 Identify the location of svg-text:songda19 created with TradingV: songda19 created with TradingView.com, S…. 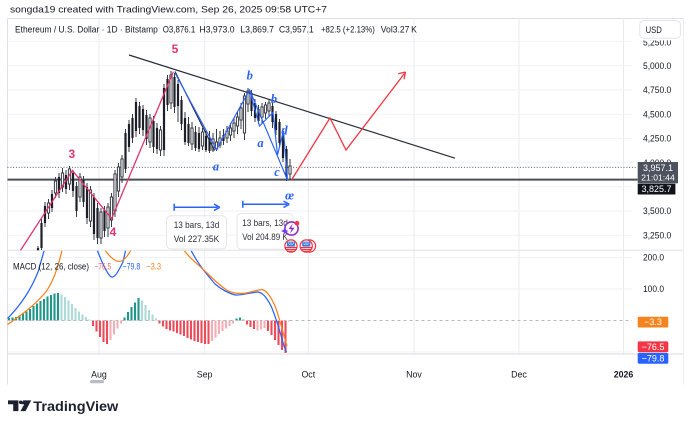
(168, 9).